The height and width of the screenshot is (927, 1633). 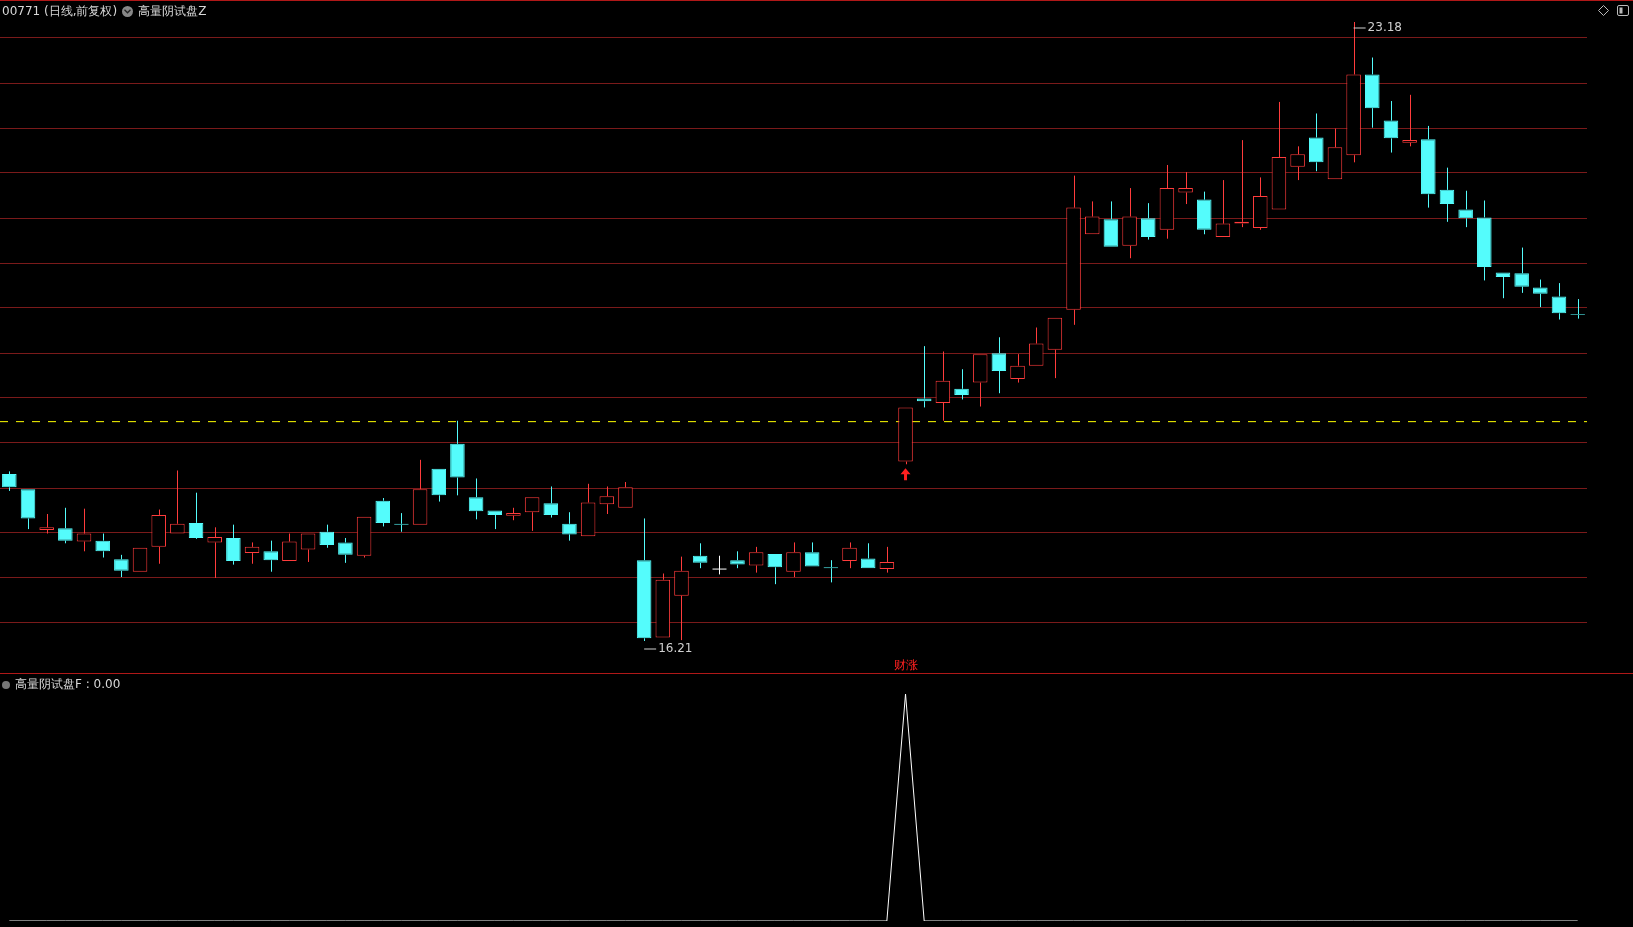 What do you see at coordinates (68, 684) in the screenshot?
I see `chart-title: 高量阴试盘F : 0.00` at bounding box center [68, 684].